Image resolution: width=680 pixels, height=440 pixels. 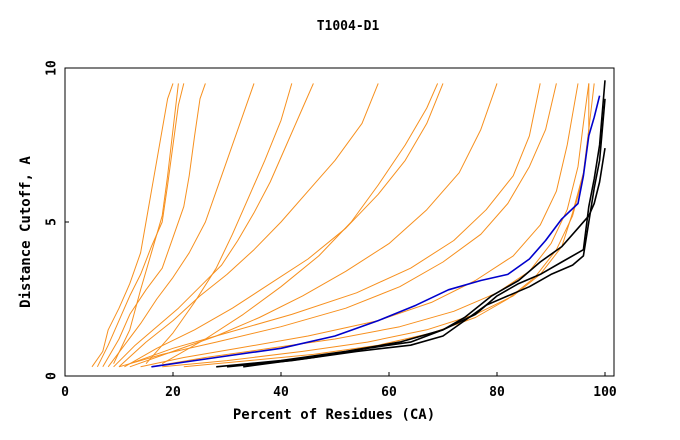 I want to click on y-tick-label: 0, so click(x=52, y=376).